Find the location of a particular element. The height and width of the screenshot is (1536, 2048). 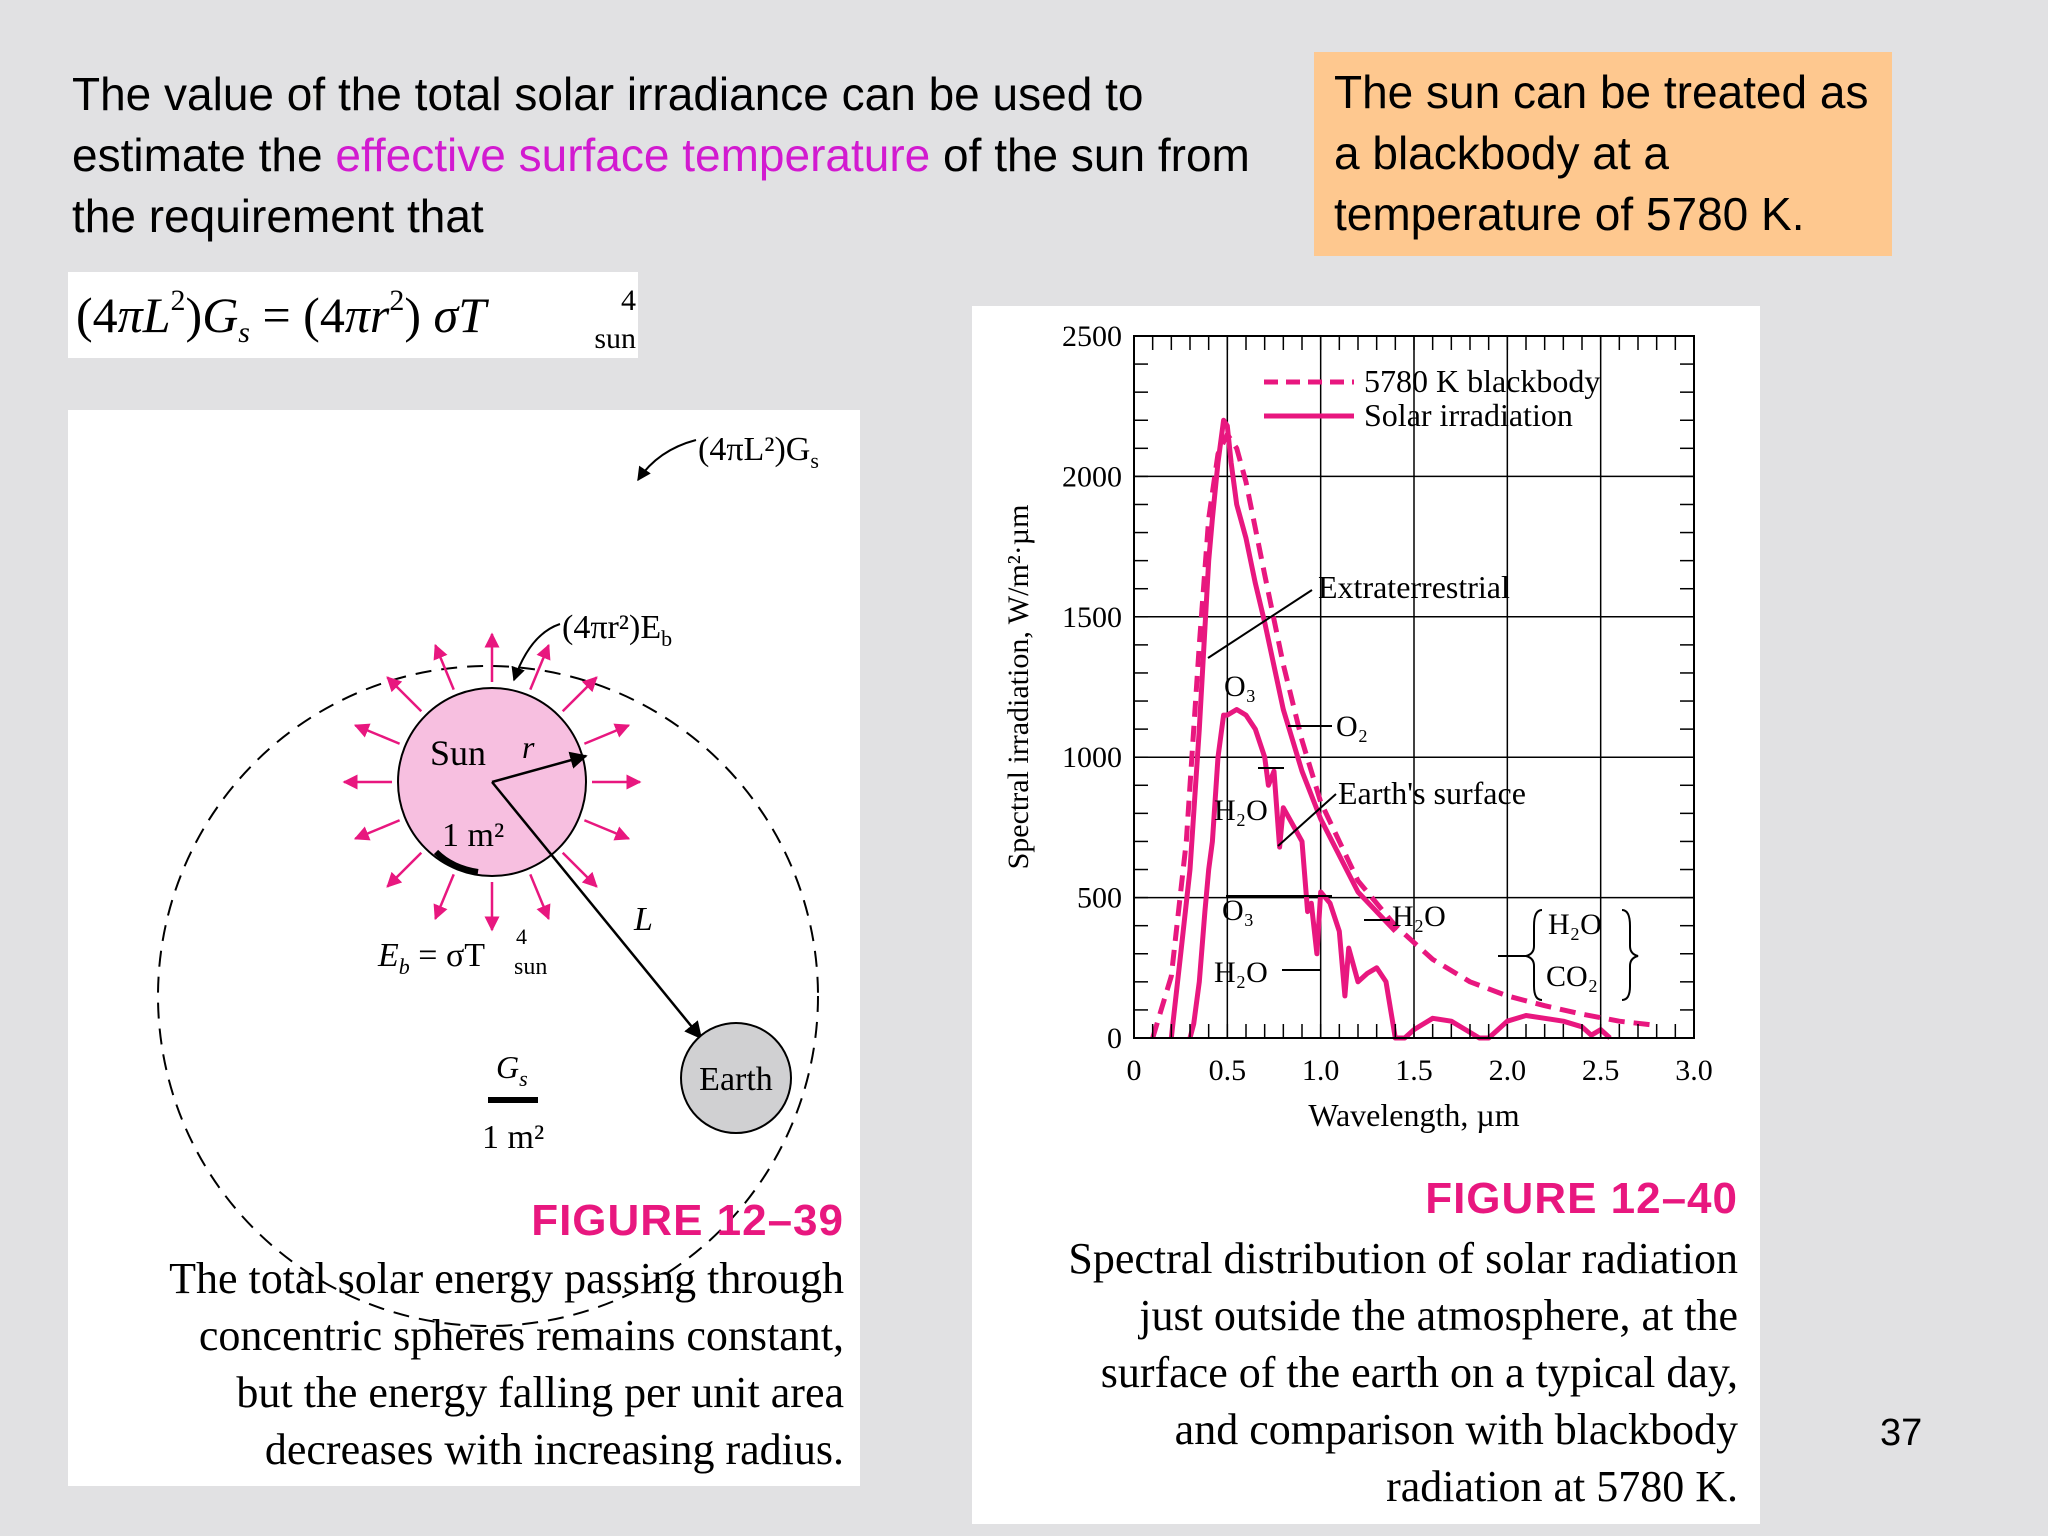

svg-text: (4πL2)Gs = (4πr2) σT is located at coordinates (282, 316).